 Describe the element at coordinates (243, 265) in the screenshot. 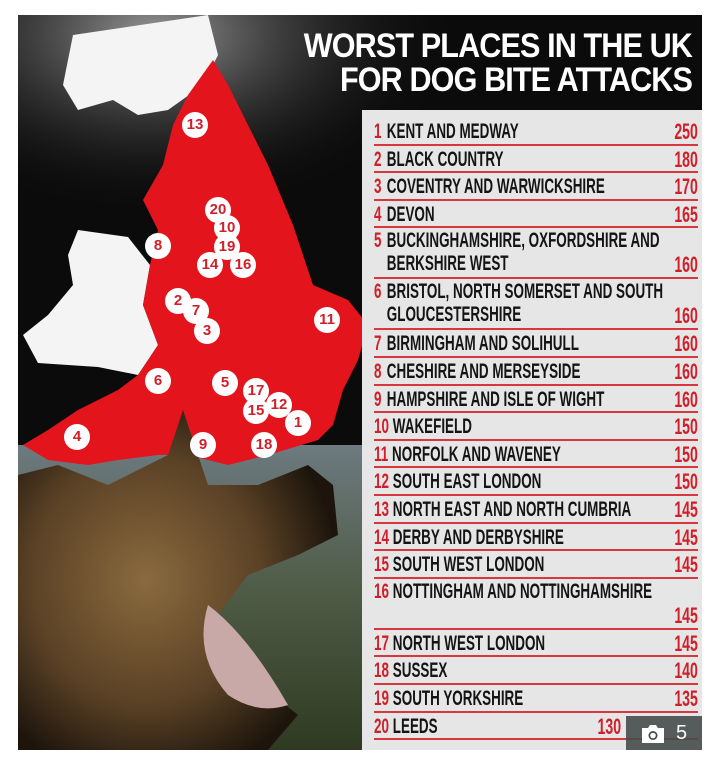

I see `map-marker: 16` at that location.